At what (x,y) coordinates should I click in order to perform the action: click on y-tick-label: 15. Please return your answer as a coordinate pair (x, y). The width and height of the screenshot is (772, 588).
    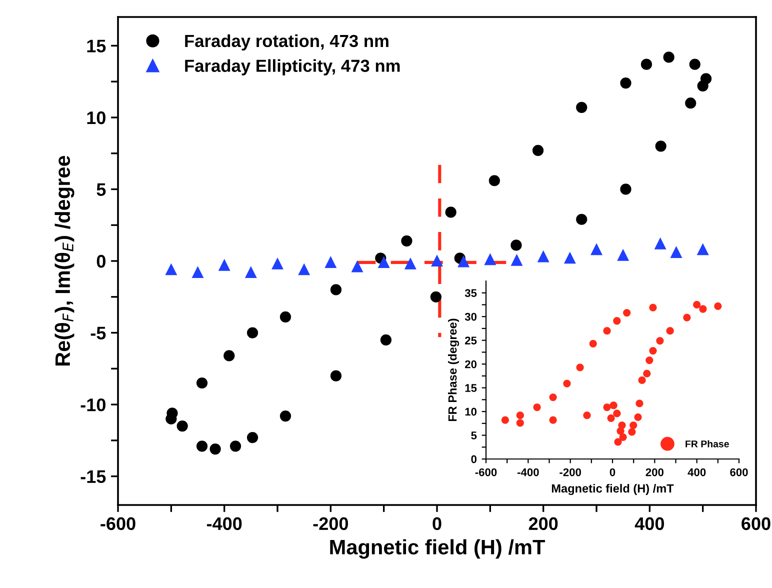
    Looking at the image, I should click on (471, 388).